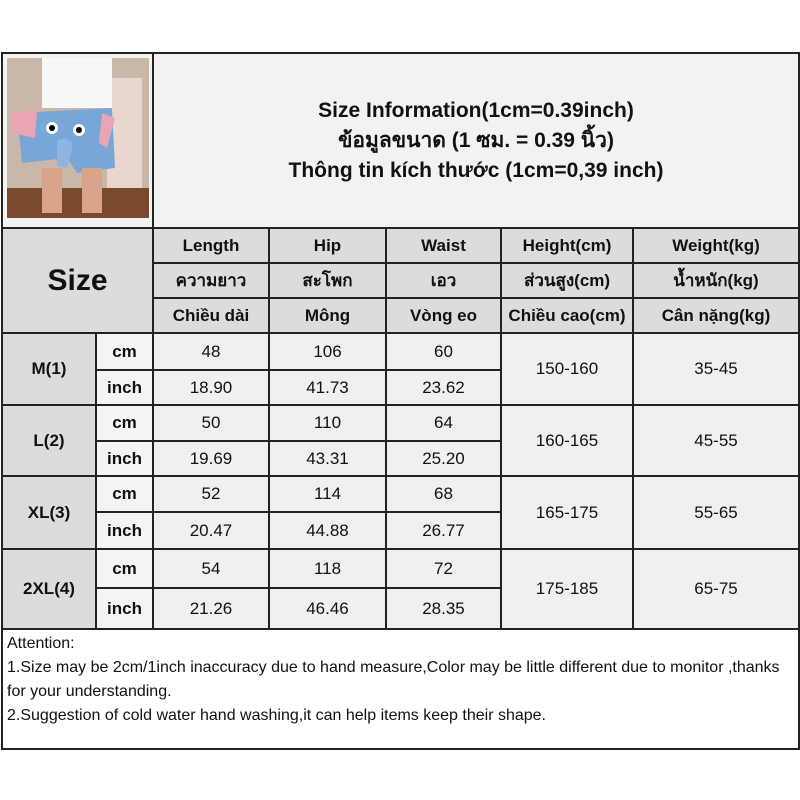 This screenshot has width=800, height=800. I want to click on cm-value: 118, so click(327, 568).